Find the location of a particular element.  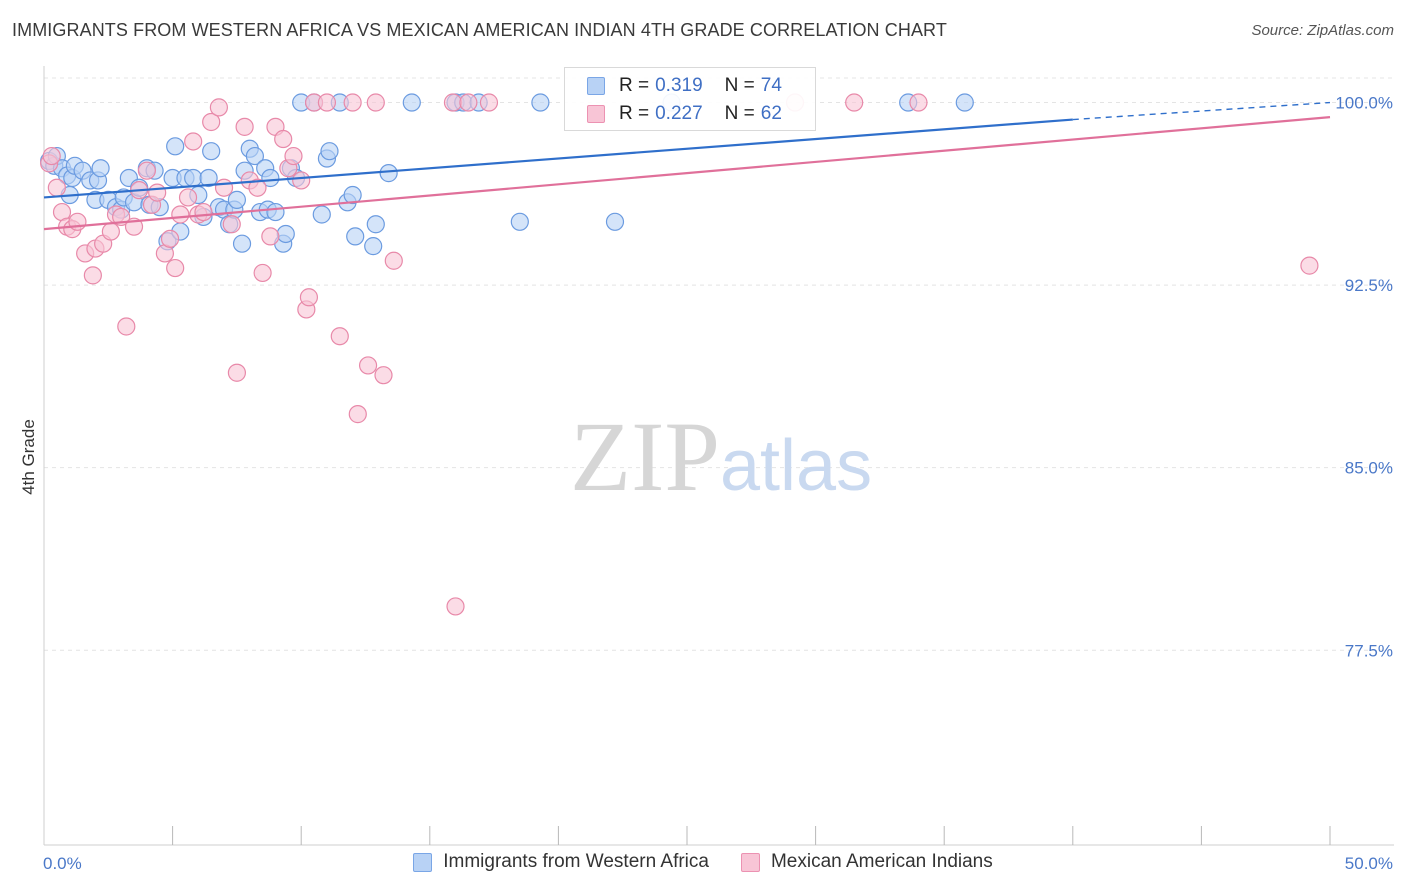

x-tick-label: 0.0% is located at coordinates (62, 863).